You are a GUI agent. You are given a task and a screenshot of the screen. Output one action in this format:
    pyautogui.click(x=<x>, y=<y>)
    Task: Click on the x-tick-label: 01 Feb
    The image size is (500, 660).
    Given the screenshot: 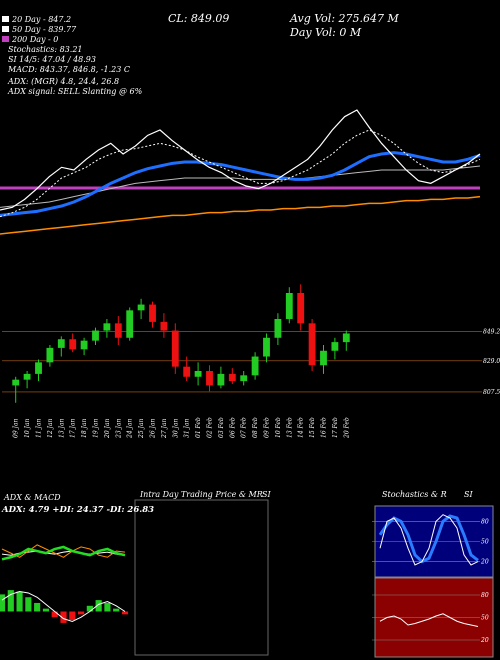 What is the action you would take?
    pyautogui.click(x=198, y=427)
    